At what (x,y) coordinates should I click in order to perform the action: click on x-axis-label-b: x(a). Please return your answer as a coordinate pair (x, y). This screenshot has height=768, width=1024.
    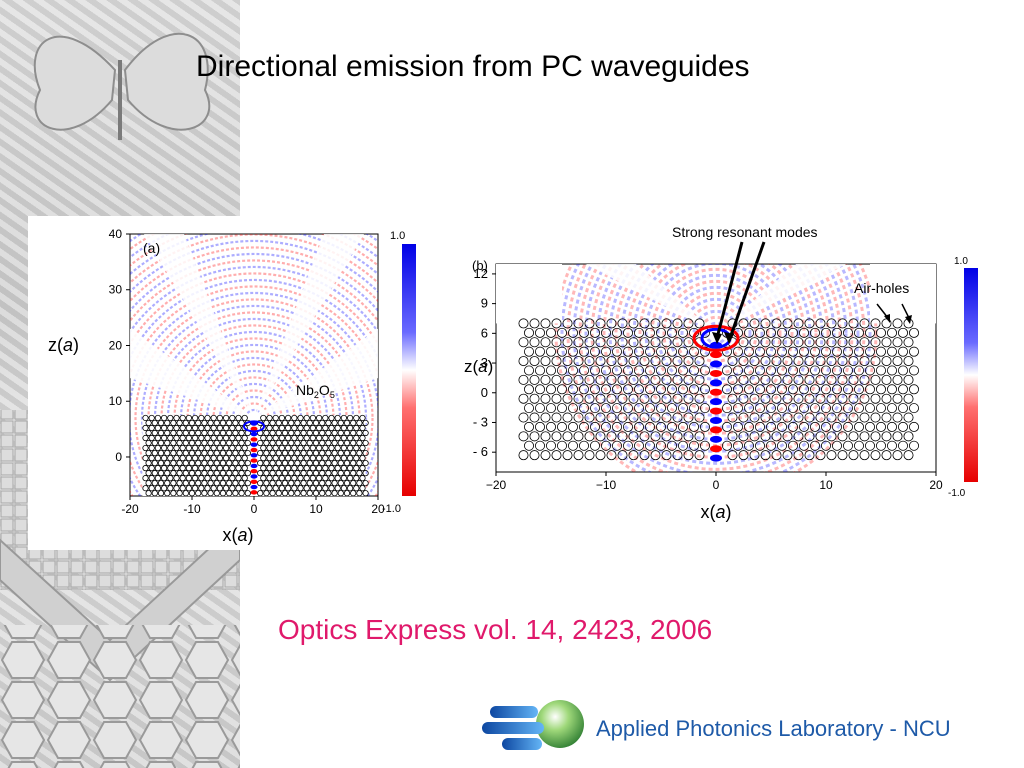
    Looking at the image, I should click on (715, 512).